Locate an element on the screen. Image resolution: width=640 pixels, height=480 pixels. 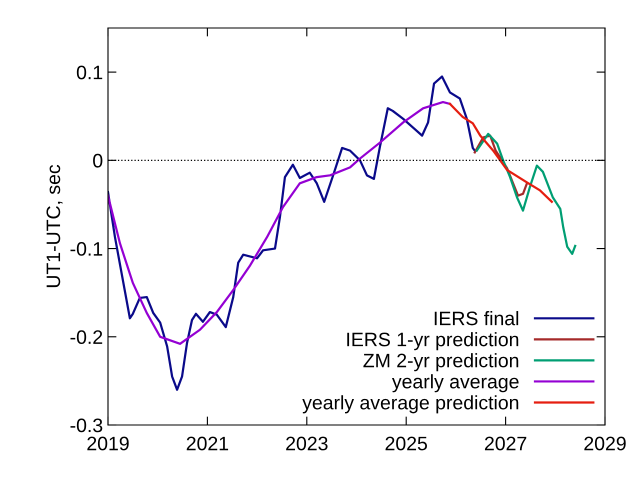
x-tick-label: 2029 is located at coordinates (605, 443).